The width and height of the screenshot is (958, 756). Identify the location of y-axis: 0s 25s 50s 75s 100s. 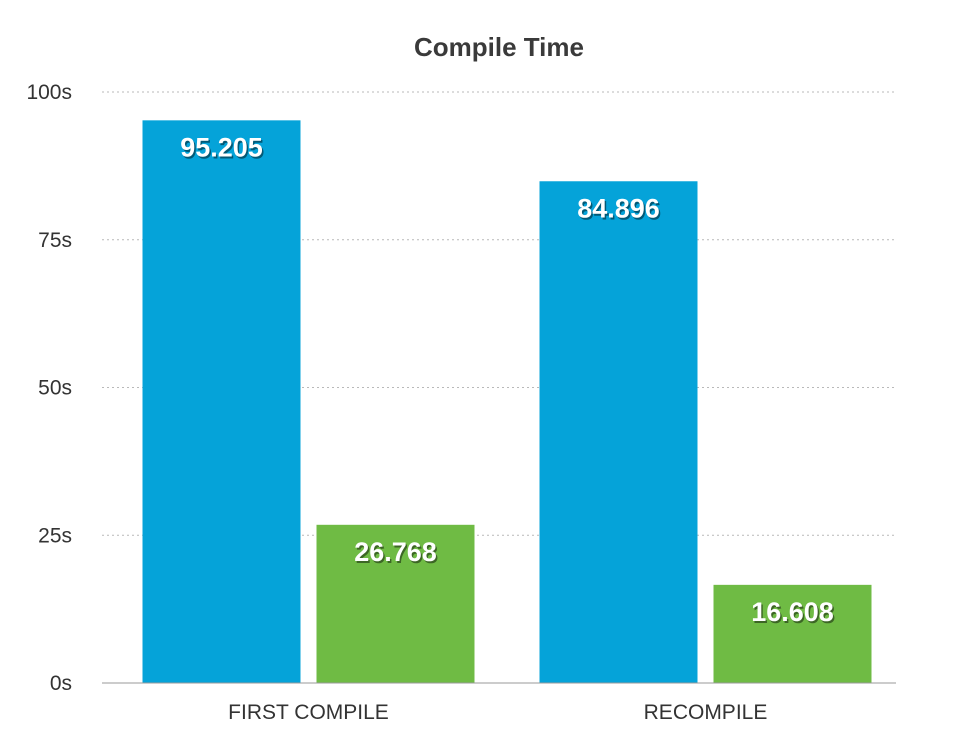
(49, 388).